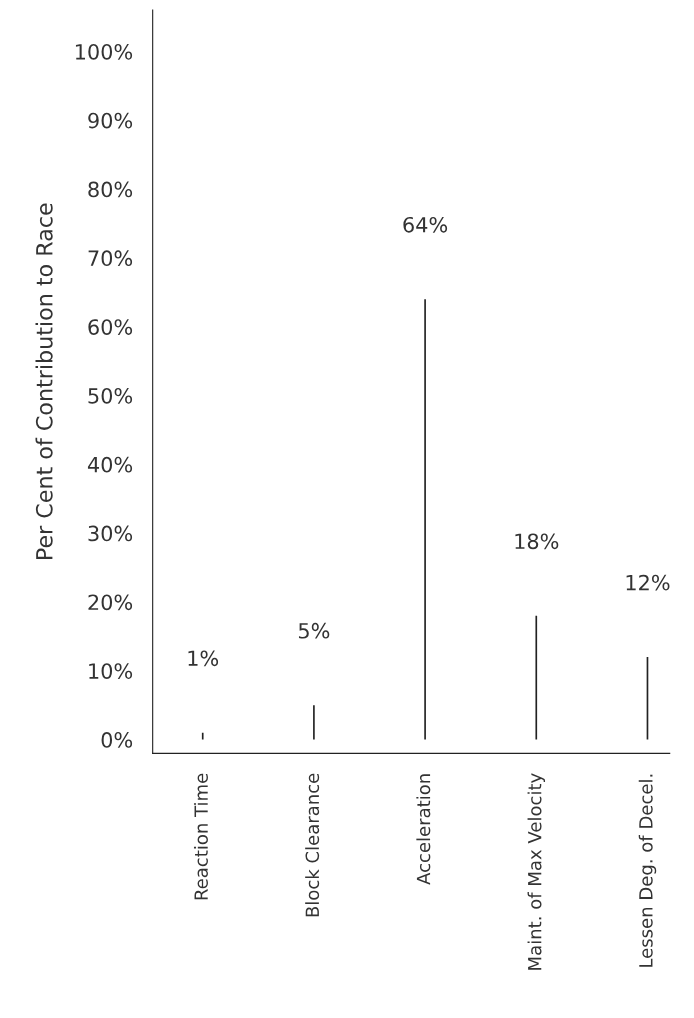 The width and height of the screenshot is (694, 1018). I want to click on y-tick-label: 40%, so click(110, 464).